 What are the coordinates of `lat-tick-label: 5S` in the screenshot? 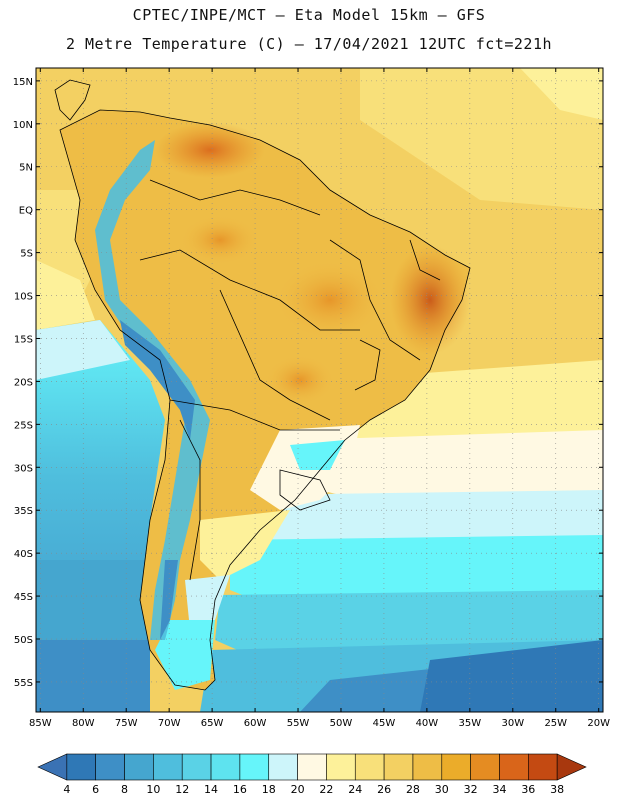 It's located at (26, 254).